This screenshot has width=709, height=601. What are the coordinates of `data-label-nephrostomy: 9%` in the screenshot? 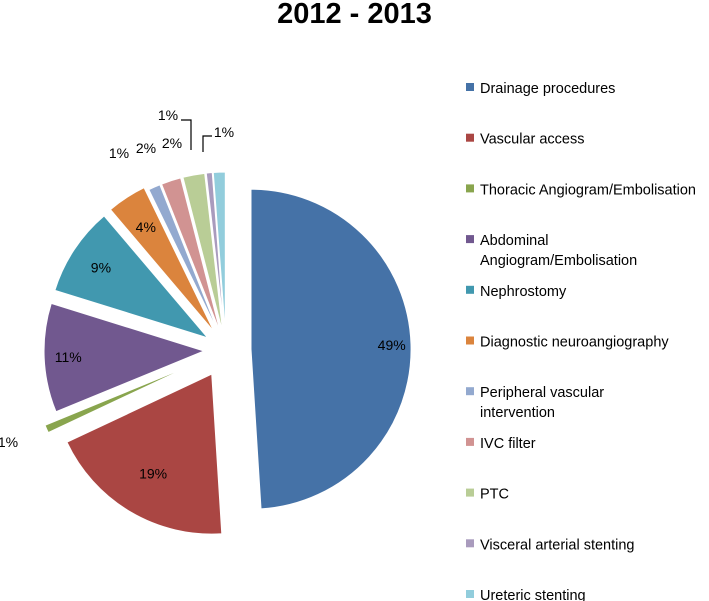 It's located at (101, 267).